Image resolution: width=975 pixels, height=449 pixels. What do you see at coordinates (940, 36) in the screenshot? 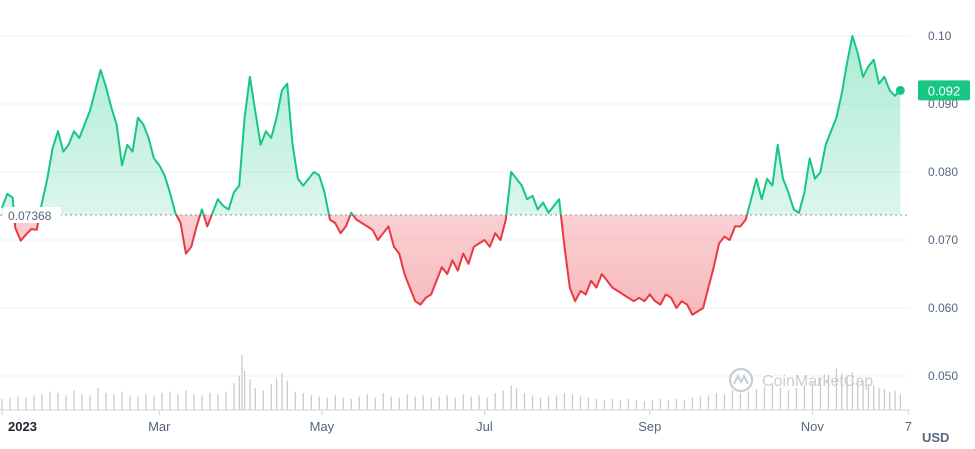
I see `y-tick-label: 0.10` at bounding box center [940, 36].